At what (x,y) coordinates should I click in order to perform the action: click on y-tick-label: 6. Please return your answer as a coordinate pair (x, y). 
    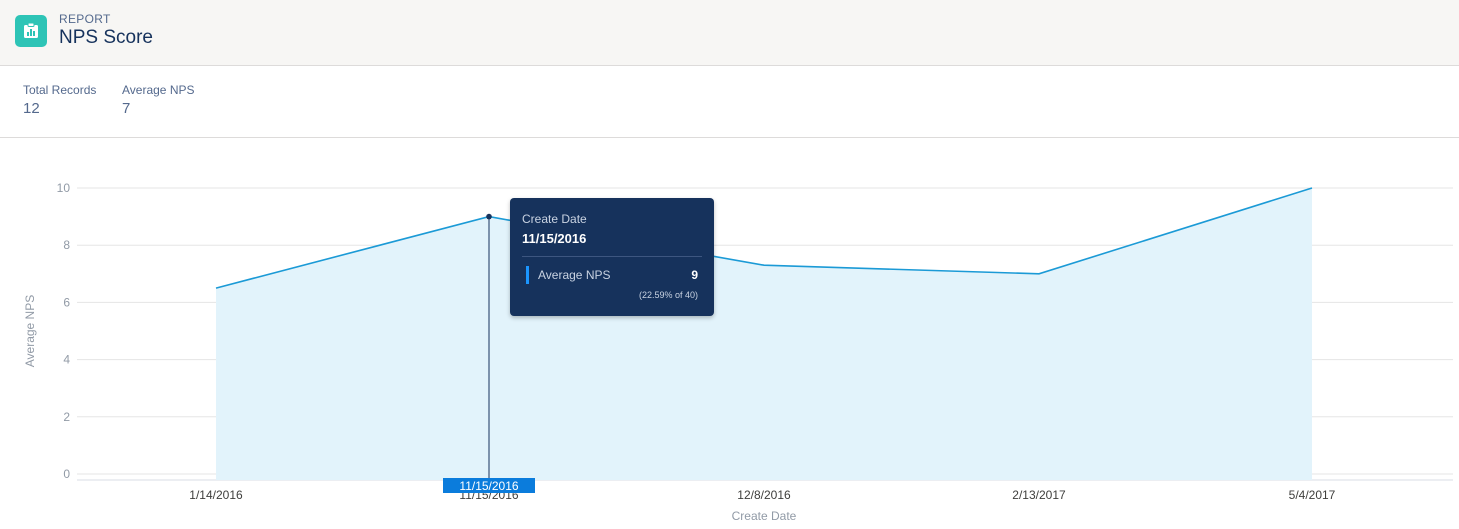
    Looking at the image, I should click on (66, 302).